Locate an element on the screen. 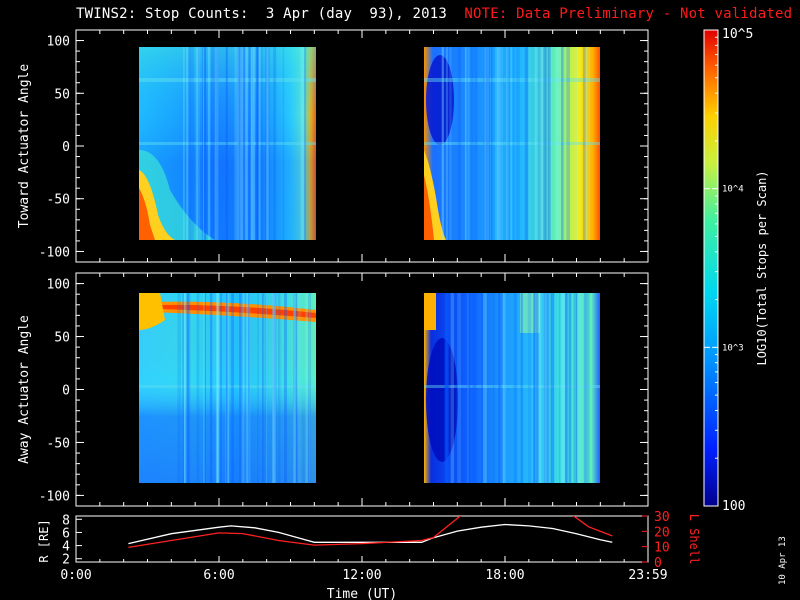 This screenshot has height=600, width=800. ephemeris-lines is located at coordinates (370, 532).